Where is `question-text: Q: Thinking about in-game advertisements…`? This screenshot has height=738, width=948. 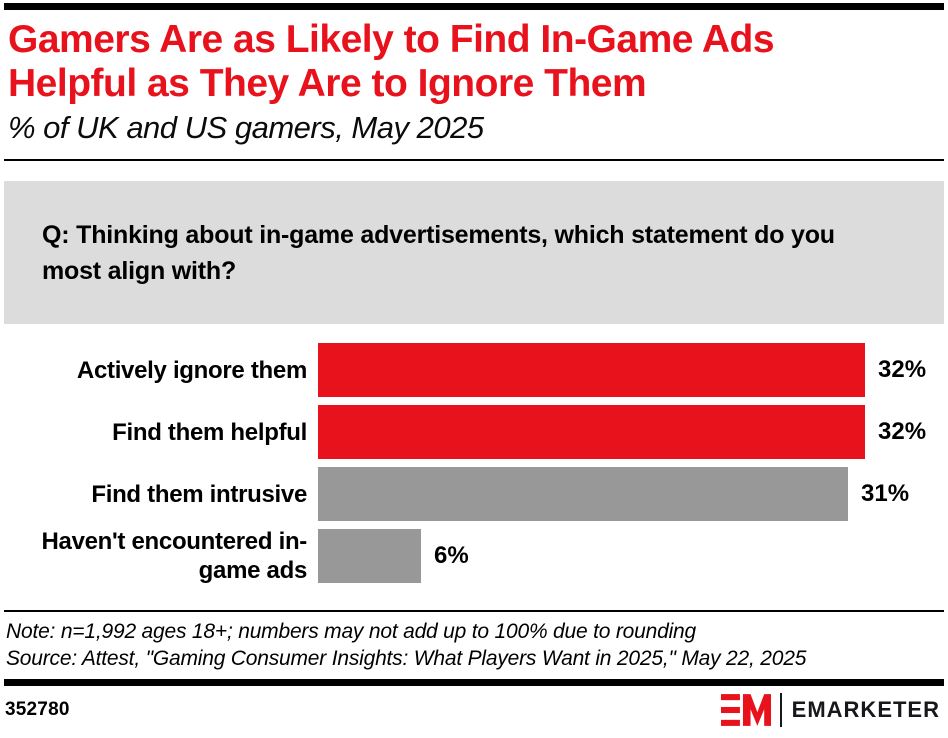
question-text: Q: Thinking about in-game advertisements… is located at coordinates (438, 252).